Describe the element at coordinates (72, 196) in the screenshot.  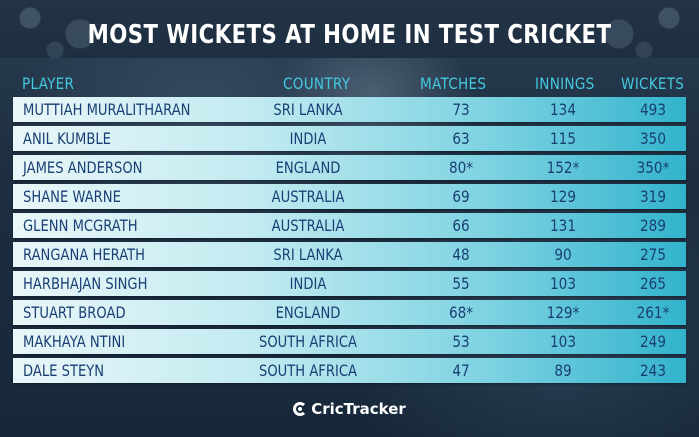
I see `cell-player: Shane Warne` at that location.